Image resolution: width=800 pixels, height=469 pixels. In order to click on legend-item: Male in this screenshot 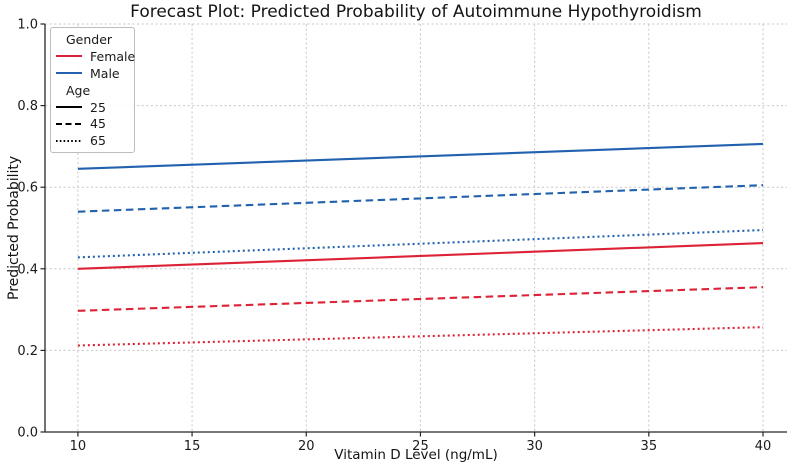, I will do `click(92, 73)`.